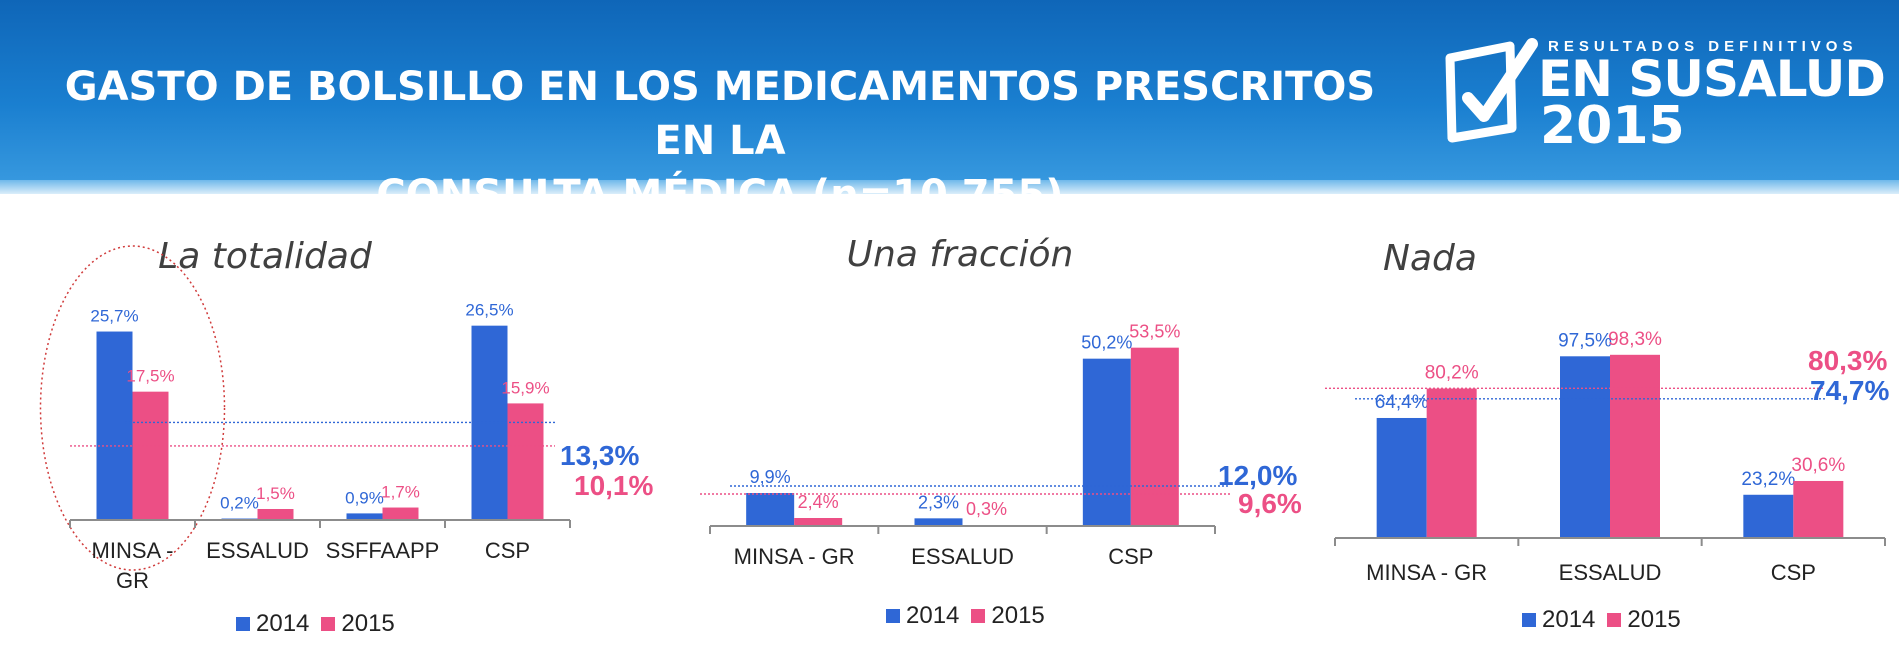 The width and height of the screenshot is (1899, 659). What do you see at coordinates (1430, 258) in the screenshot?
I see `chart-title: Nada` at bounding box center [1430, 258].